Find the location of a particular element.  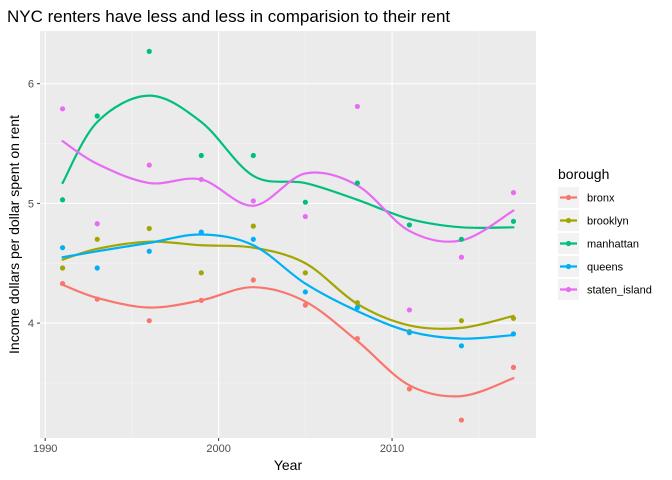

legend-label-staten_island: staten_island is located at coordinates (619, 291).